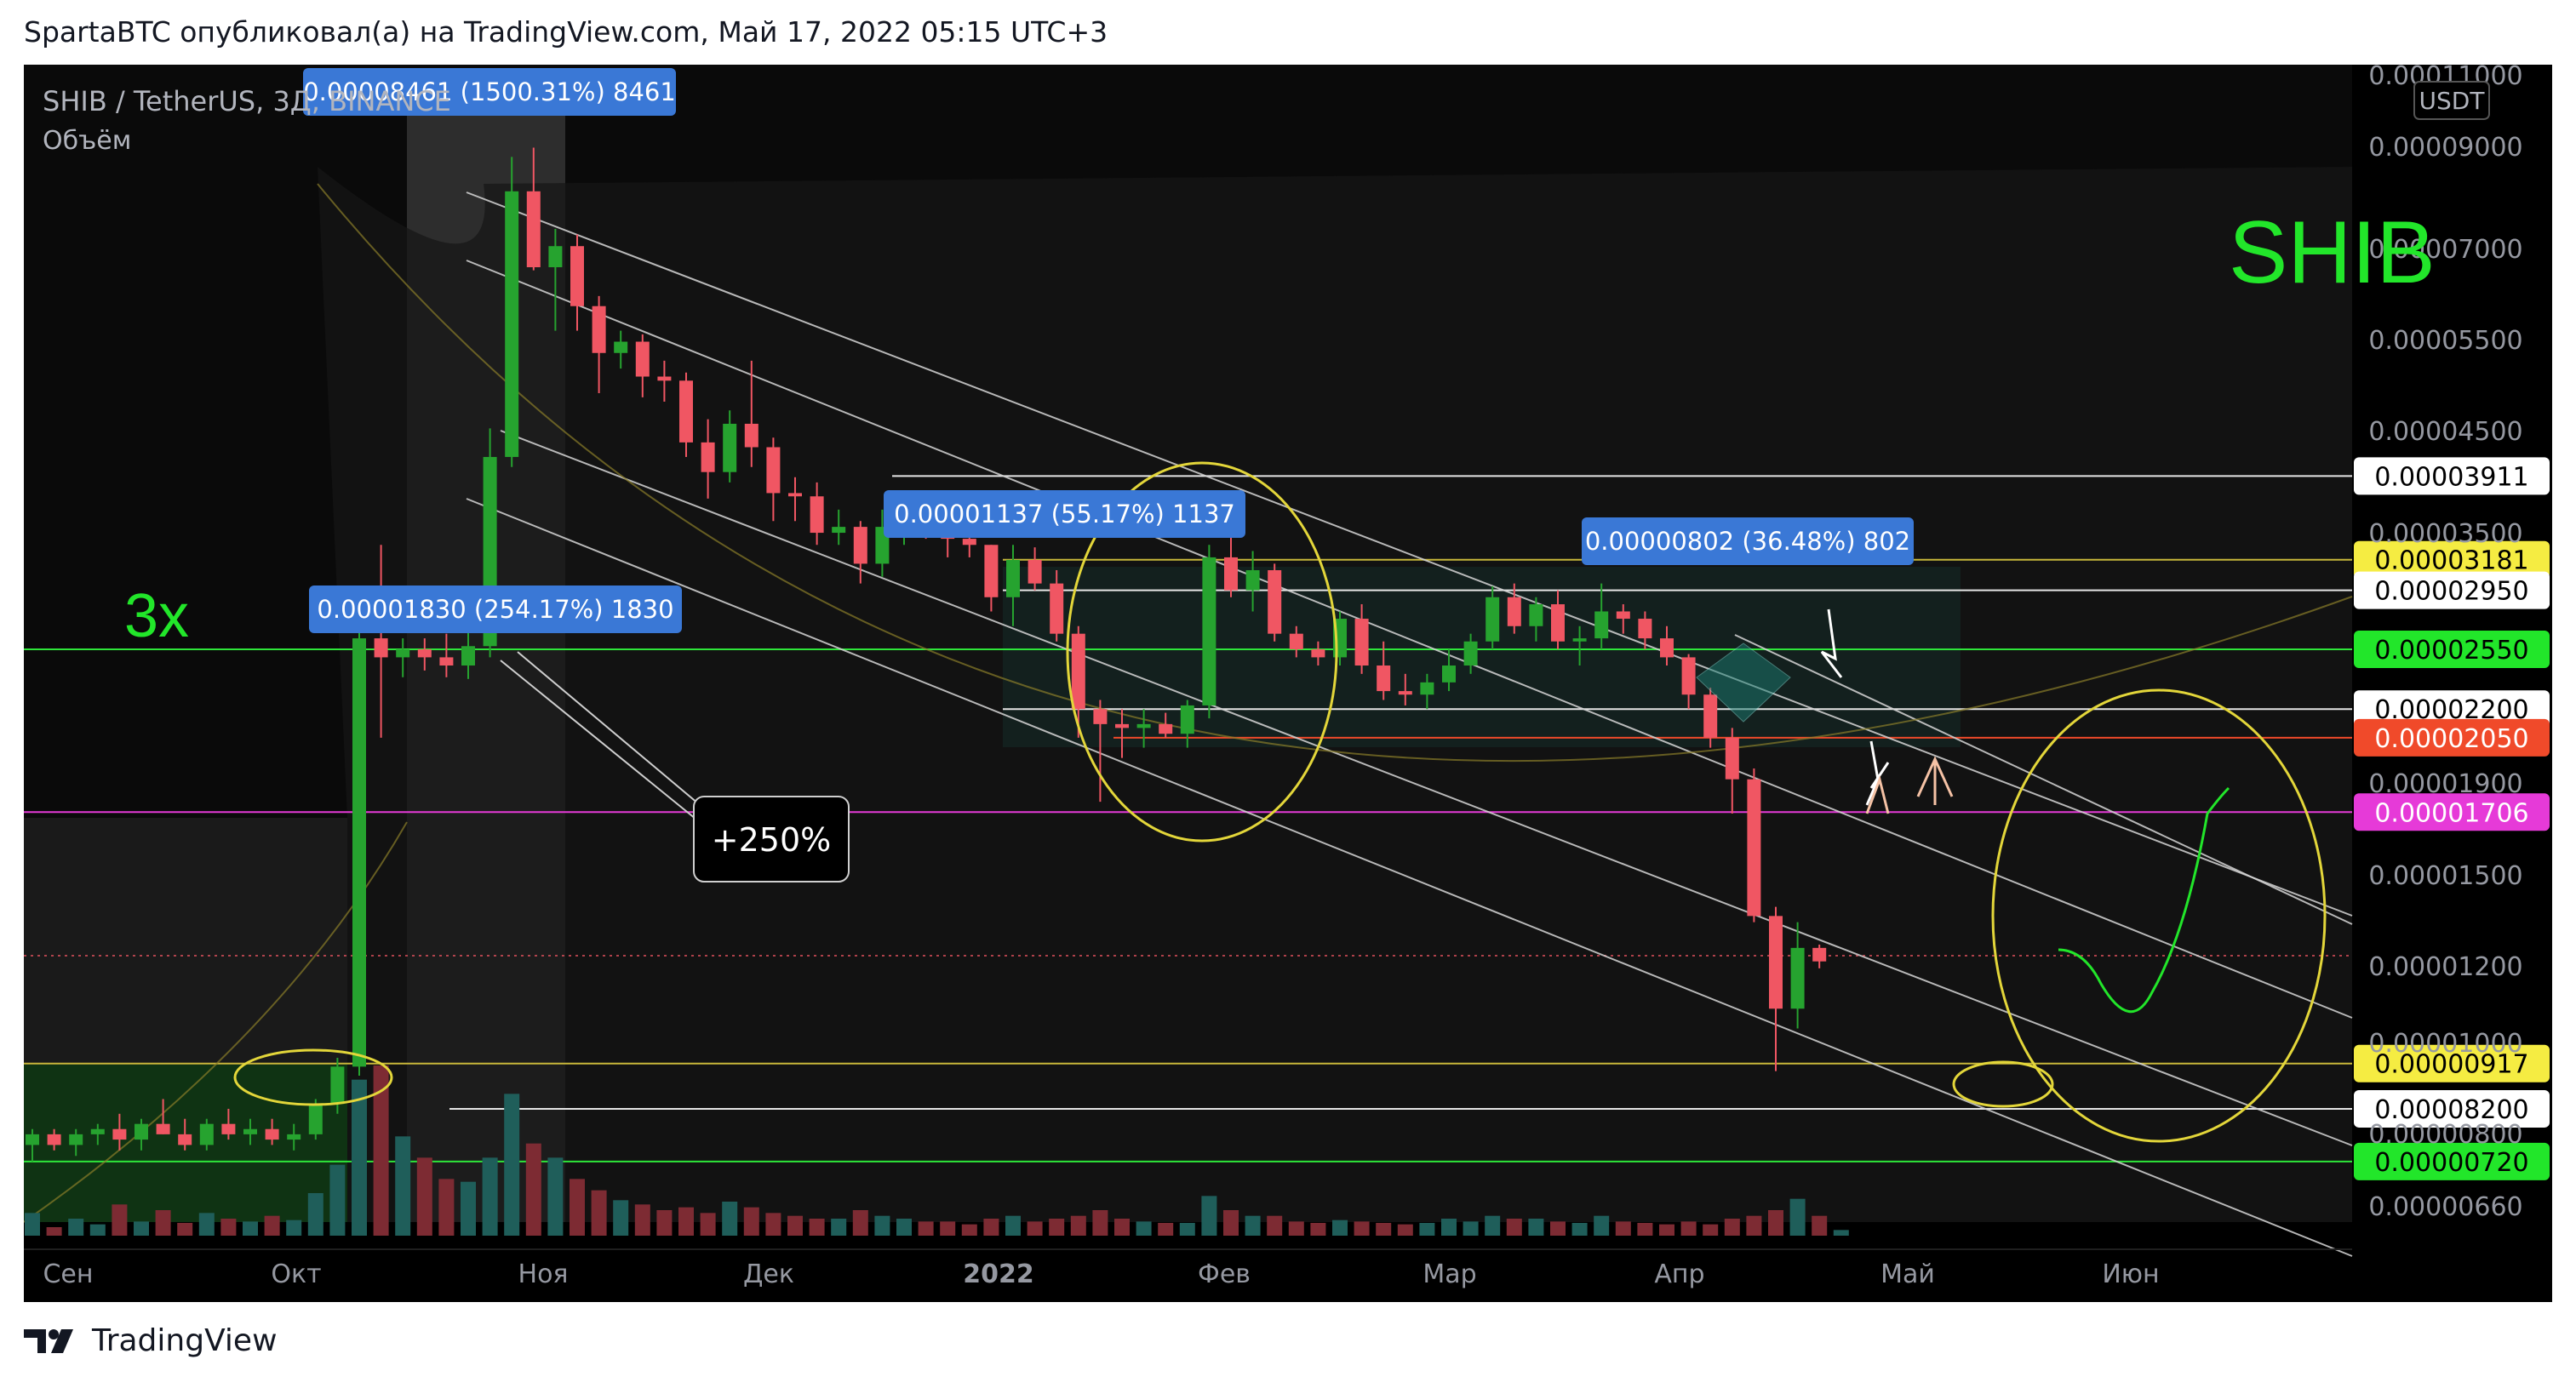 The image size is (2576, 1388). What do you see at coordinates (2451, 1110) in the screenshot?
I see `price-tag-label: 0.00008200` at bounding box center [2451, 1110].